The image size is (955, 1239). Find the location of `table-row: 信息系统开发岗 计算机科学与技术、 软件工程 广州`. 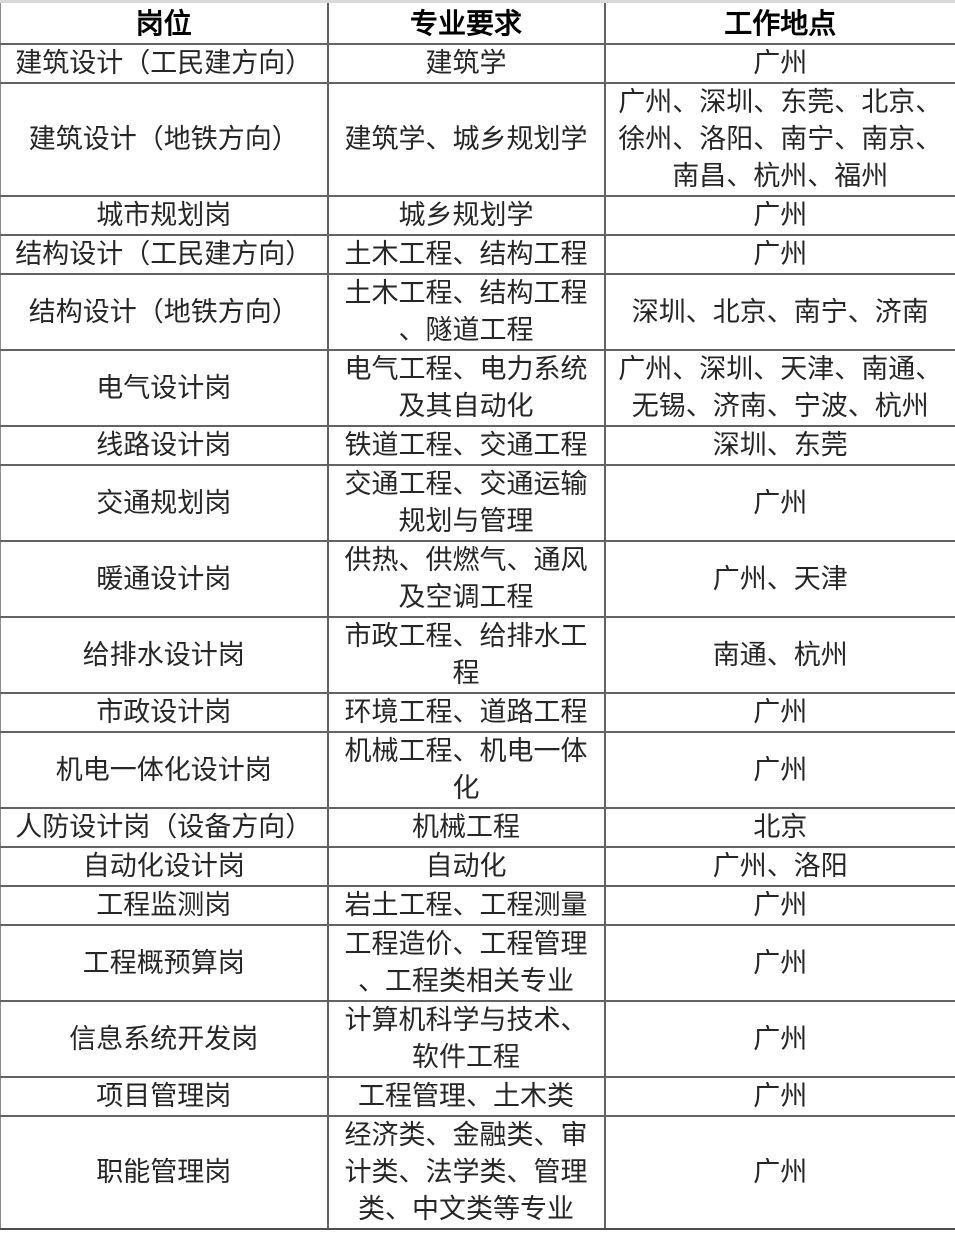

table-row: 信息系统开发岗 计算机科学与技术、 软件工程 广州 is located at coordinates (477, 1039).